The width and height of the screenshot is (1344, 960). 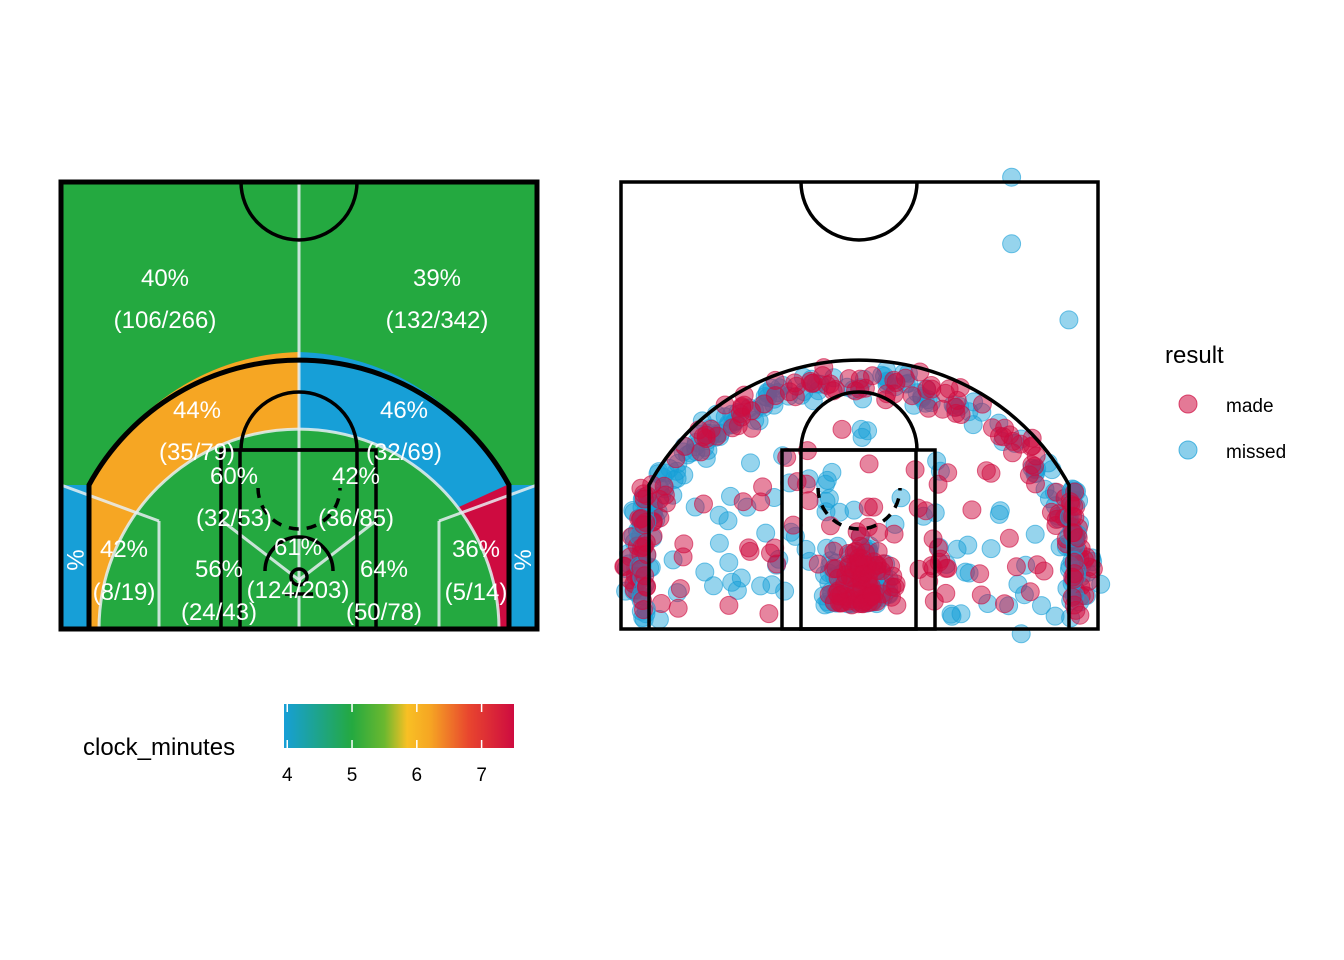 What do you see at coordinates (219, 612) in the screenshot?
I see `zone-count-paint-left: (24/43)` at bounding box center [219, 612].